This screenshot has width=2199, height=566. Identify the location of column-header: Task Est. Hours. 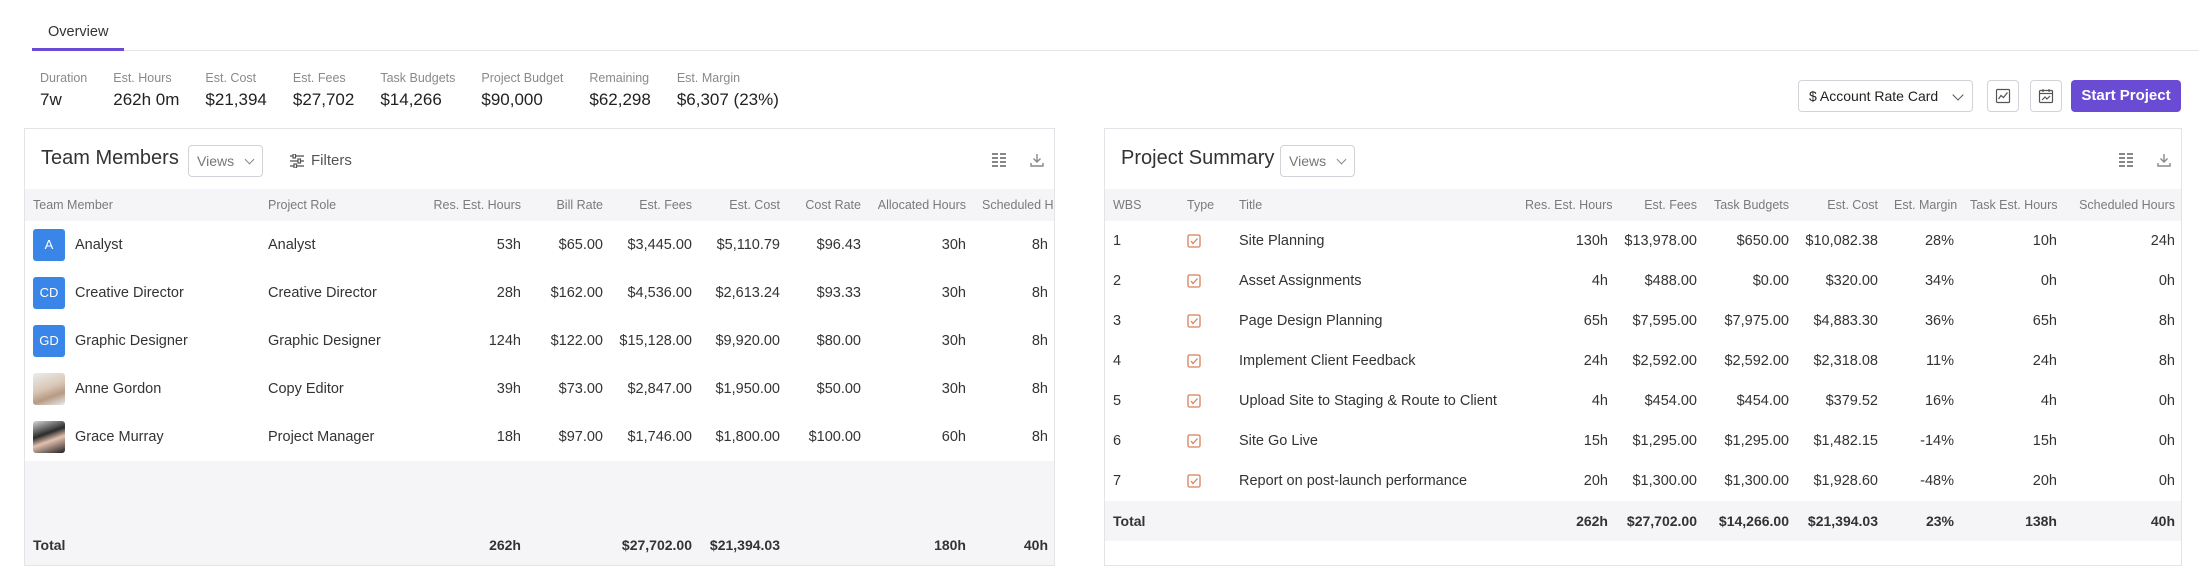
(2014, 205).